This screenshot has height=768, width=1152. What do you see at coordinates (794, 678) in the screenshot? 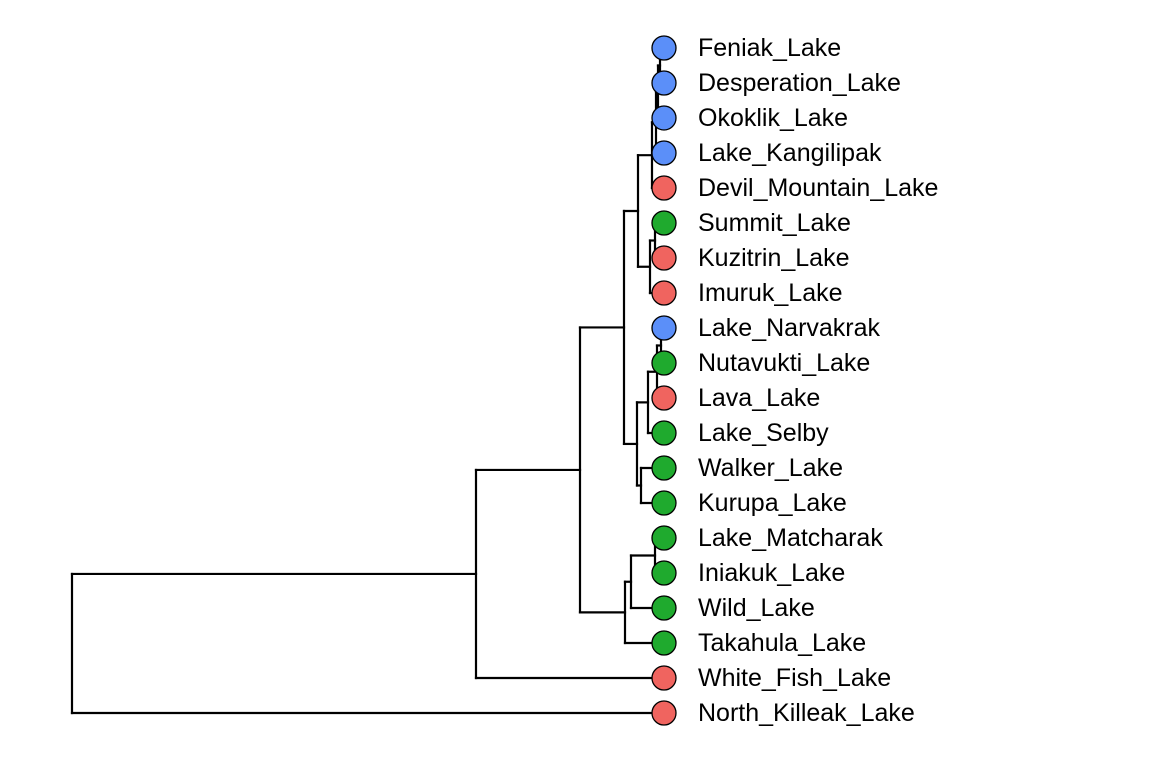
I see `tip-label: White_Fish_Lake` at bounding box center [794, 678].